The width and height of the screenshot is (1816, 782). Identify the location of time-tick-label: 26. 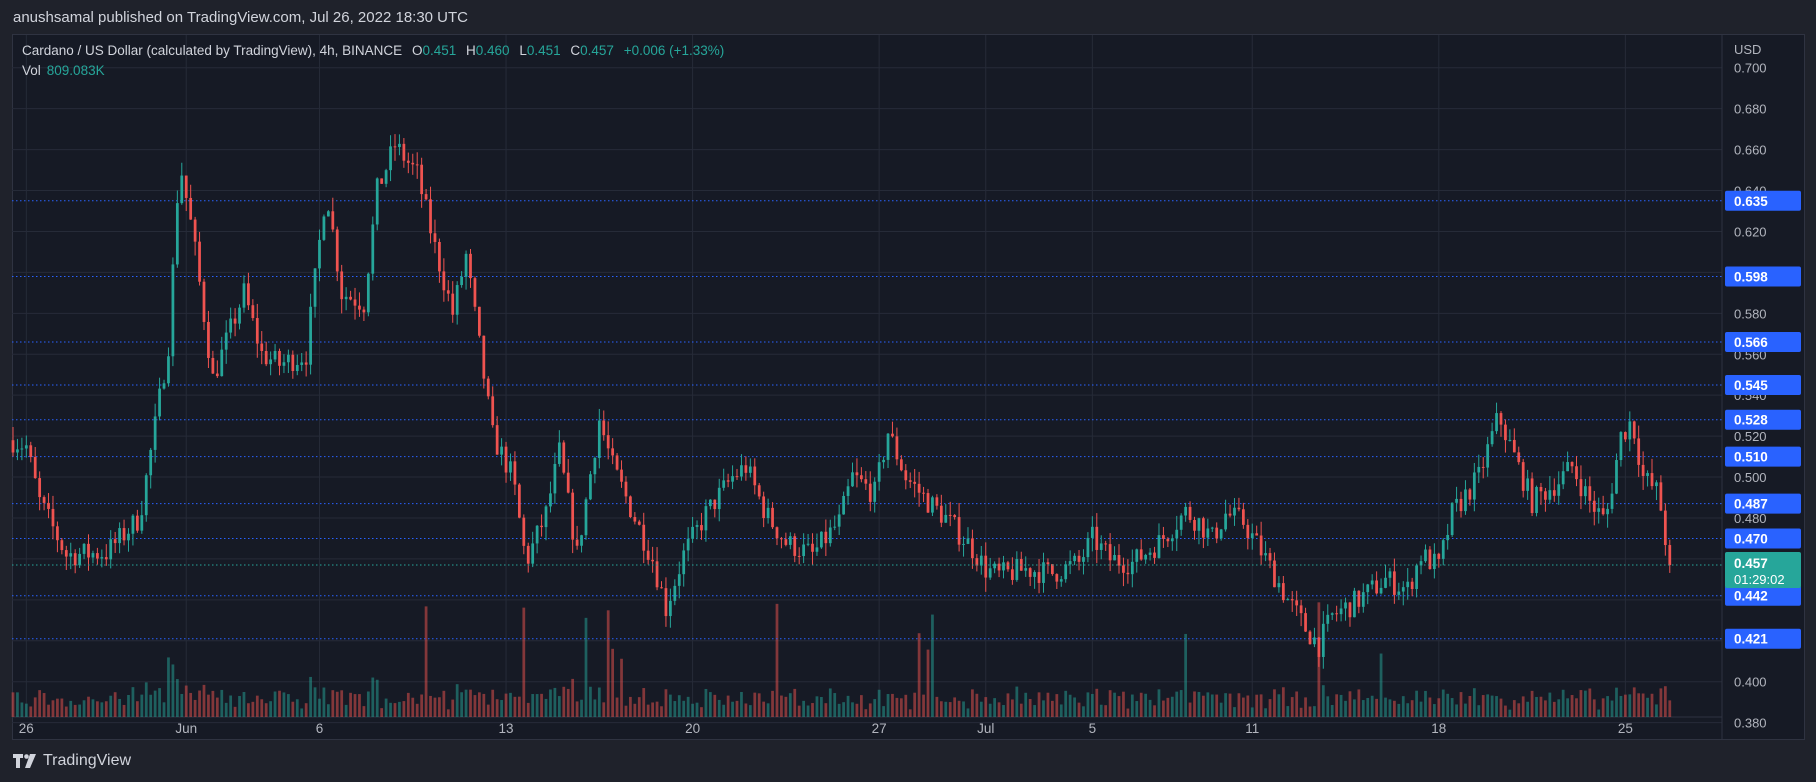
(26, 728).